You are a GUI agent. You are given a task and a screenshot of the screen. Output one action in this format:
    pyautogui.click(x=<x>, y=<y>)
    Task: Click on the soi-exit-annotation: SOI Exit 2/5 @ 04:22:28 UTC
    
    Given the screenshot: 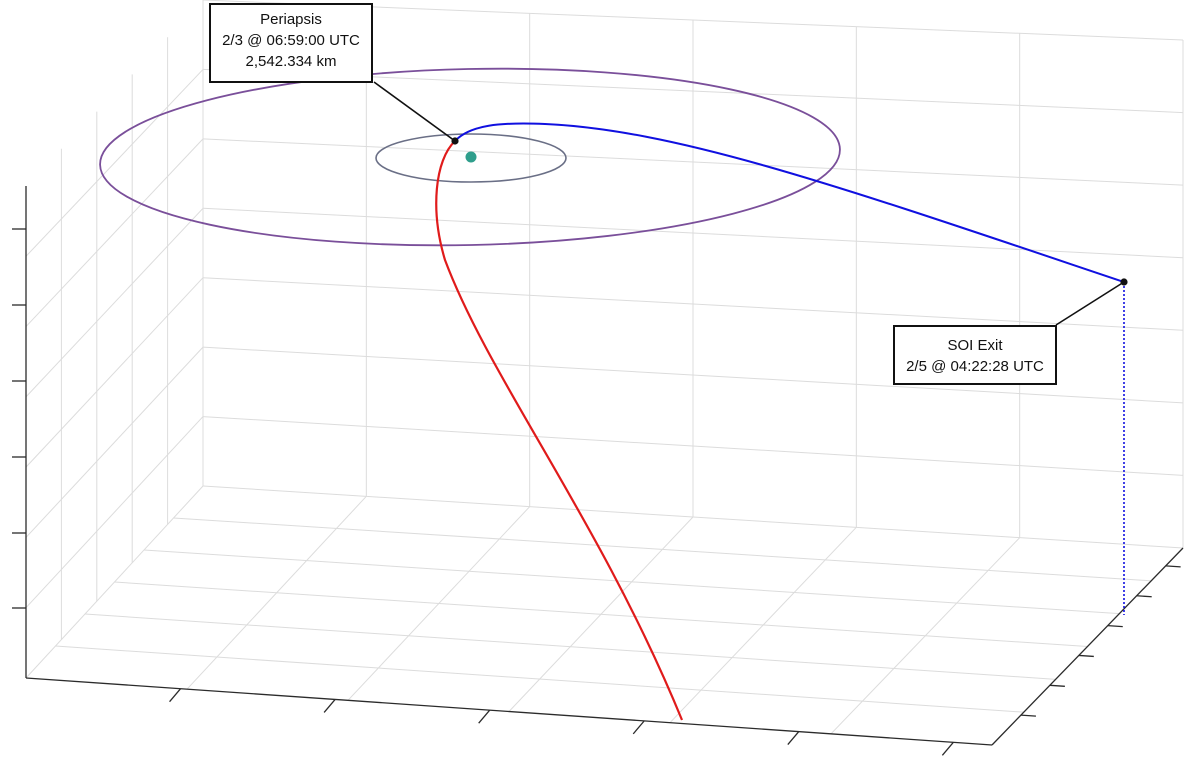 What is the action you would take?
    pyautogui.click(x=975, y=355)
    